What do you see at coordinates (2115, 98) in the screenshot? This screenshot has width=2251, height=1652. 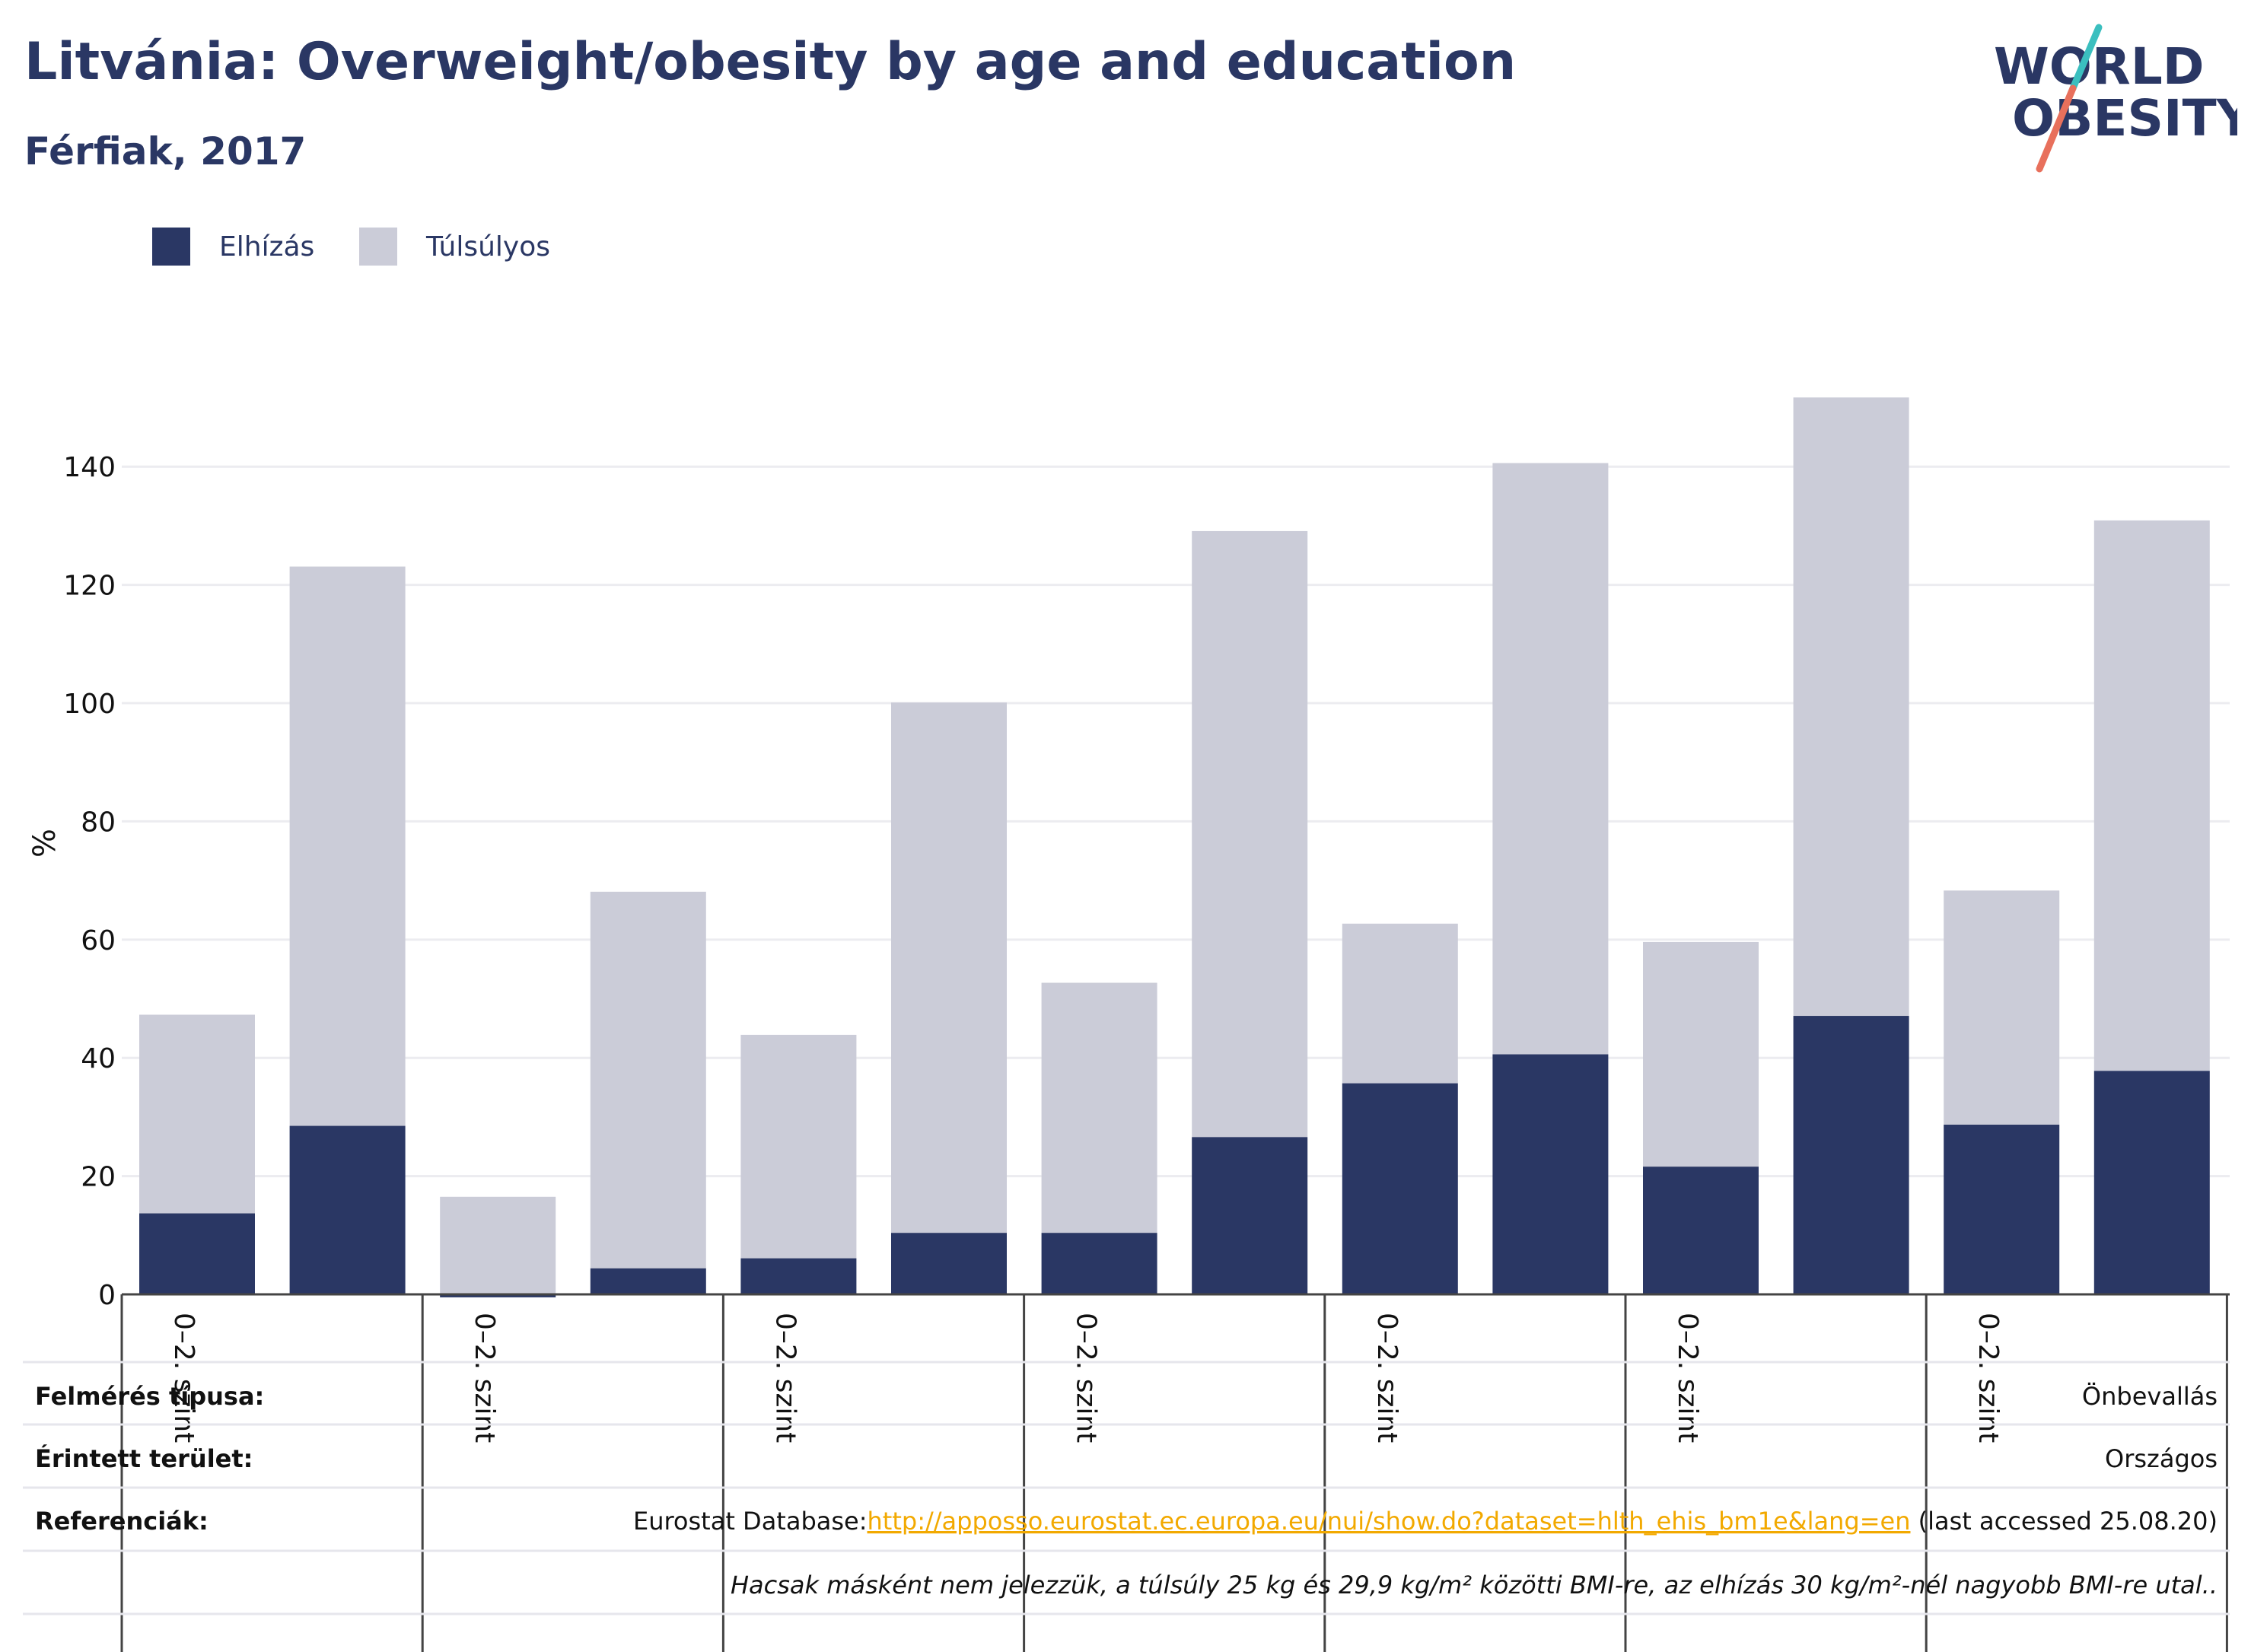 I see `world-obesity-logo: WORLD OBESITY` at bounding box center [2115, 98].